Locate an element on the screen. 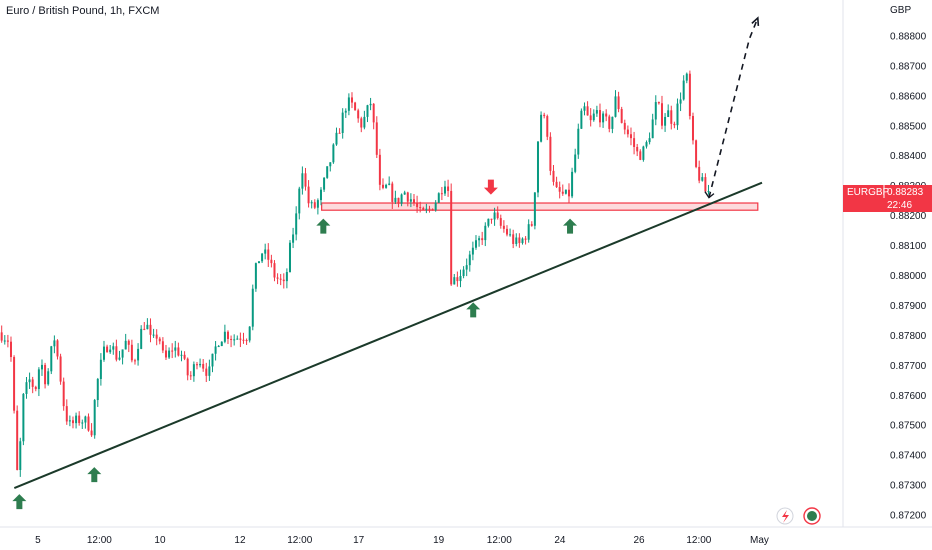 The height and width of the screenshot is (550, 932). y-tick-label: 0.88400 is located at coordinates (908, 156).